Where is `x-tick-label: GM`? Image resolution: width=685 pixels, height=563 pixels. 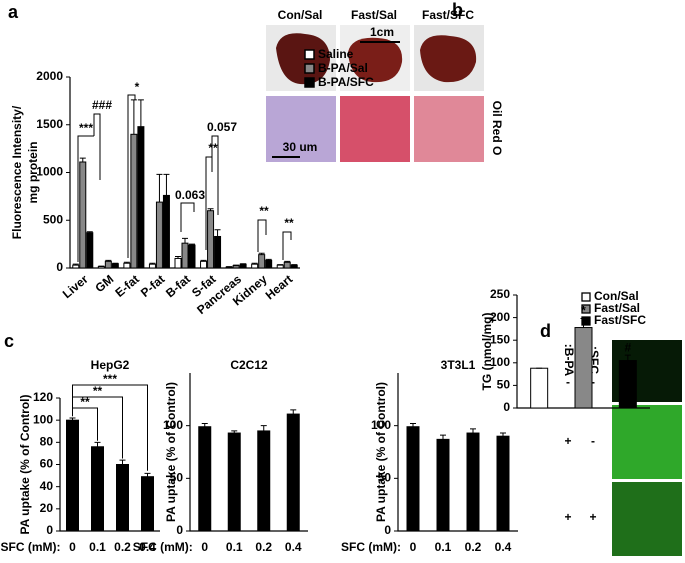
x-tick-label: GM is located at coordinates (104, 283).